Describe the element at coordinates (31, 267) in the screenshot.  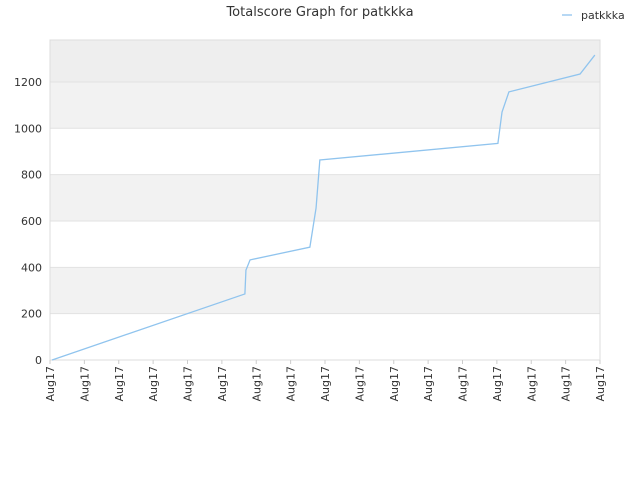
I see `y-tick-label: 400` at that location.